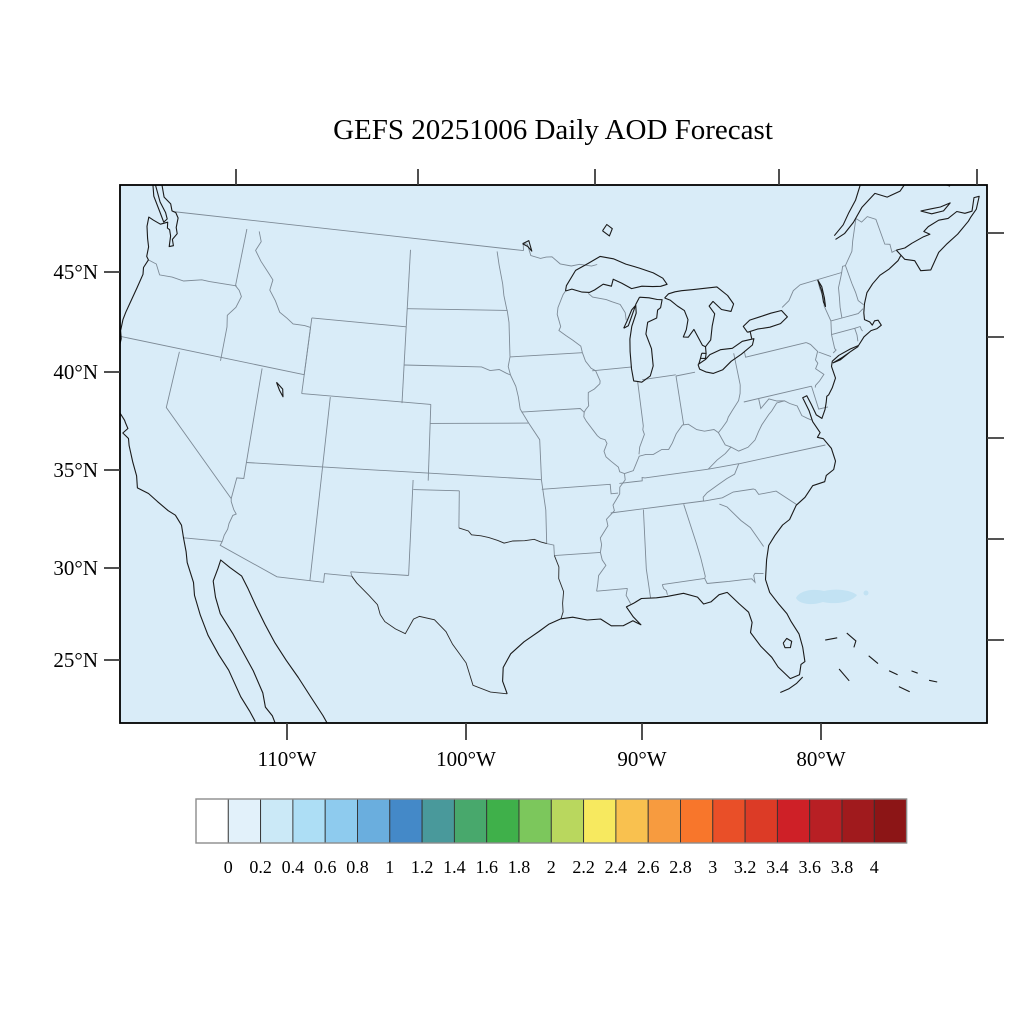 This screenshot has width=1024, height=1029. Describe the element at coordinates (260, 867) in the screenshot. I see `colorbar-tick-label: 0.2` at that location.